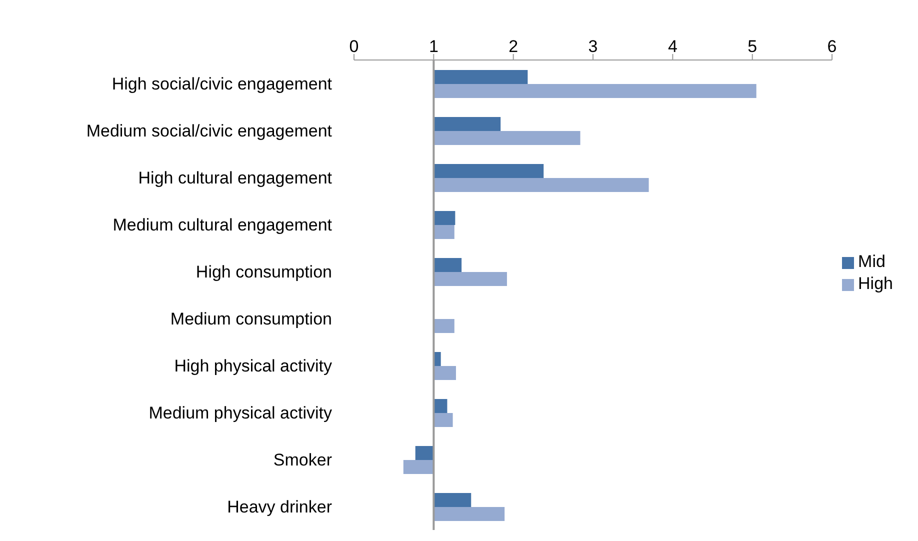 The image size is (918, 541). Describe the element at coordinates (253, 366) in the screenshot. I see `y-tick-label: High physical activity` at that location.